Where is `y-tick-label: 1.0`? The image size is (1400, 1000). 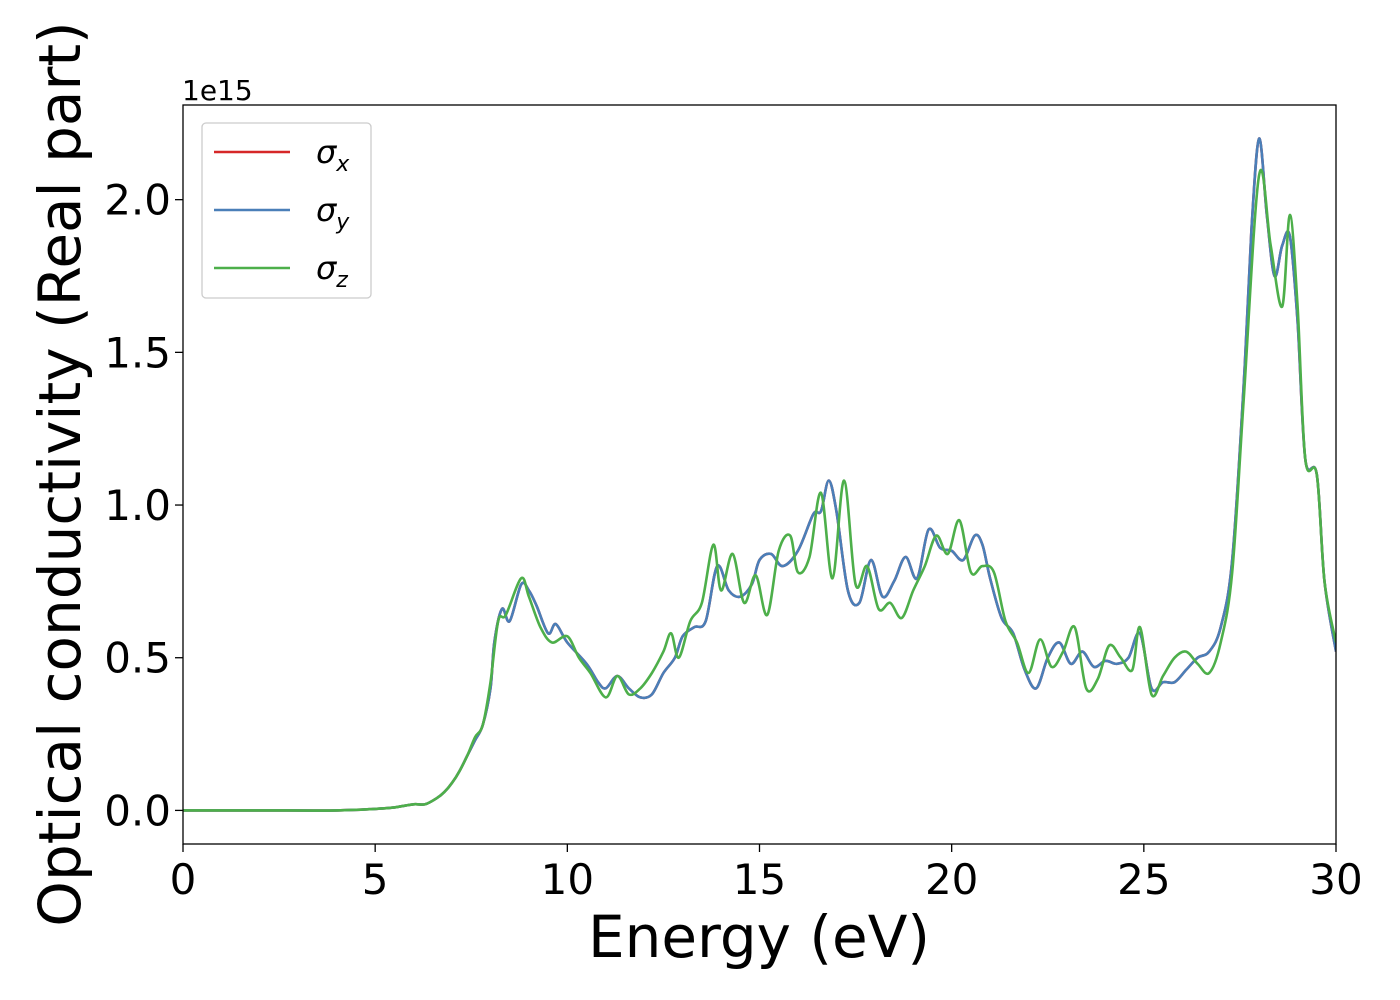 y-tick-label: 1.0 is located at coordinates (137, 505).